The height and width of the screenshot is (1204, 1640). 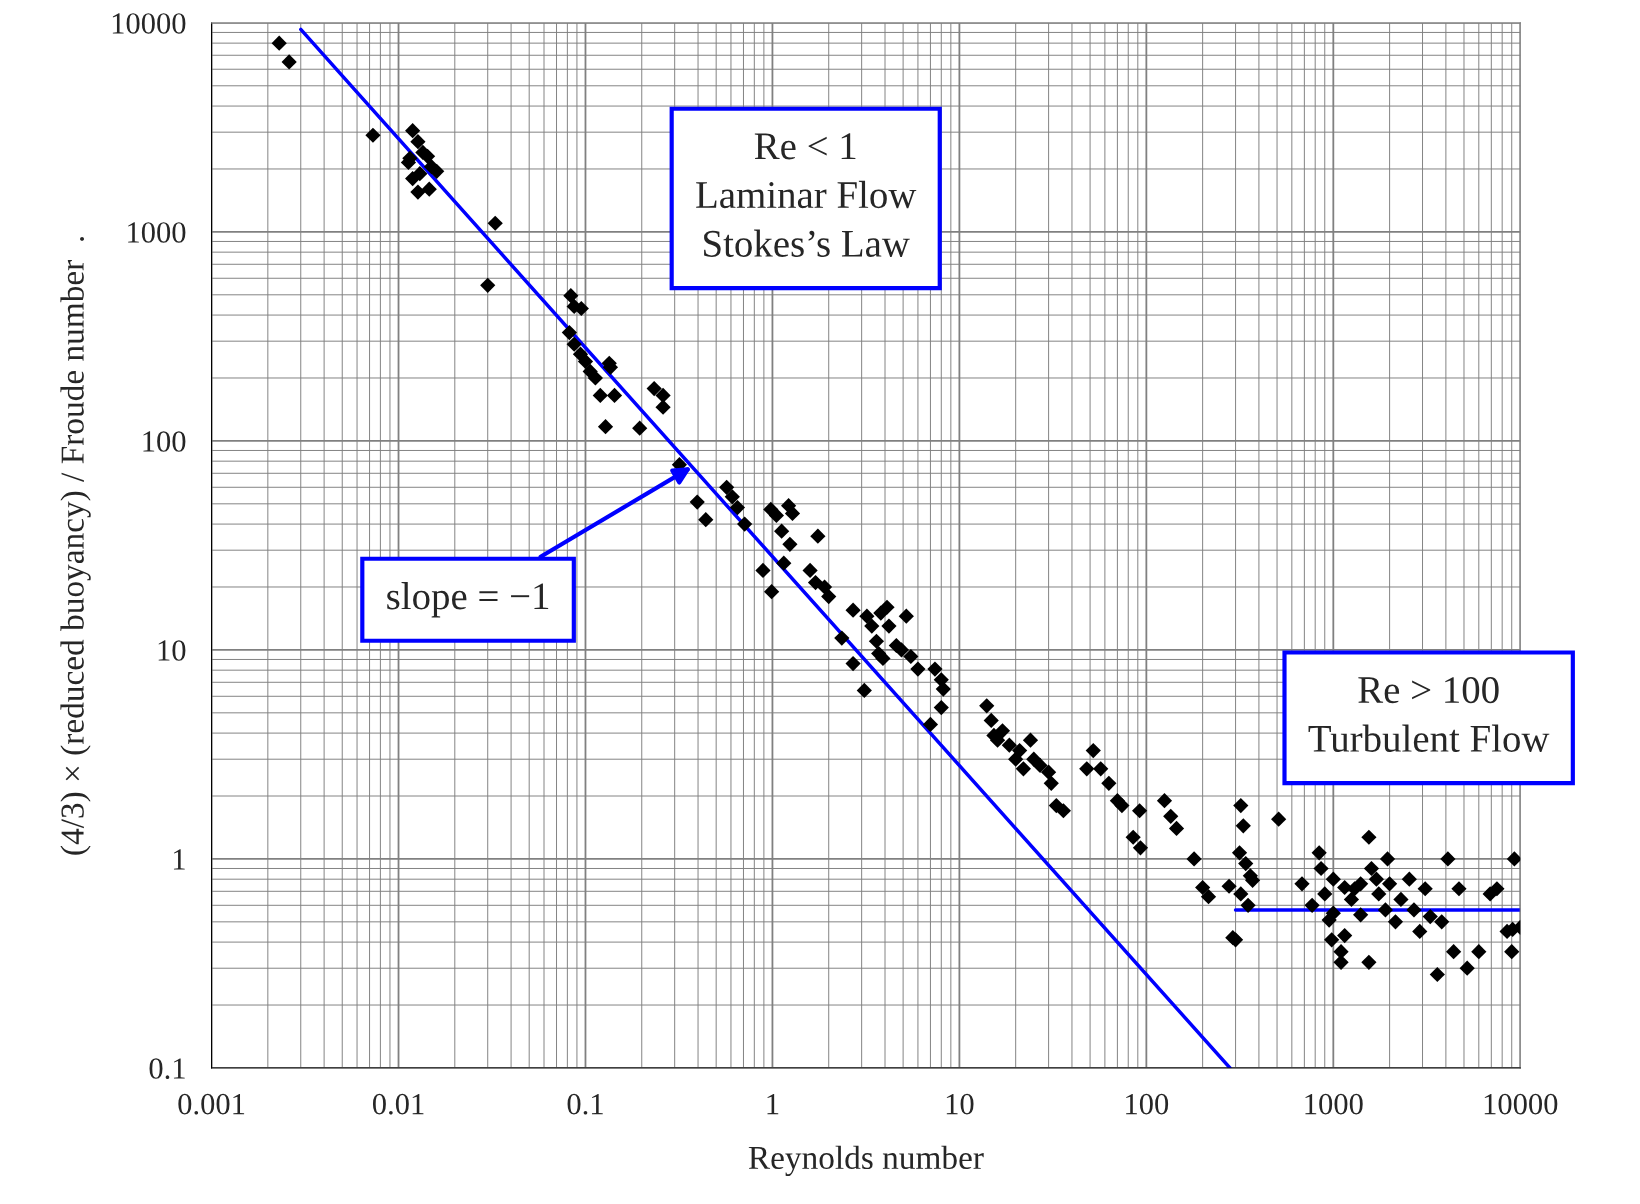 What do you see at coordinates (585, 1104) in the screenshot?
I see `x-tick-label: 0.1` at bounding box center [585, 1104].